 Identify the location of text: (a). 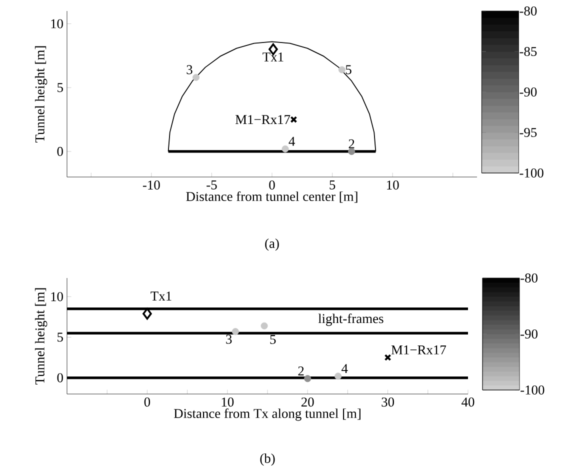
(272, 244).